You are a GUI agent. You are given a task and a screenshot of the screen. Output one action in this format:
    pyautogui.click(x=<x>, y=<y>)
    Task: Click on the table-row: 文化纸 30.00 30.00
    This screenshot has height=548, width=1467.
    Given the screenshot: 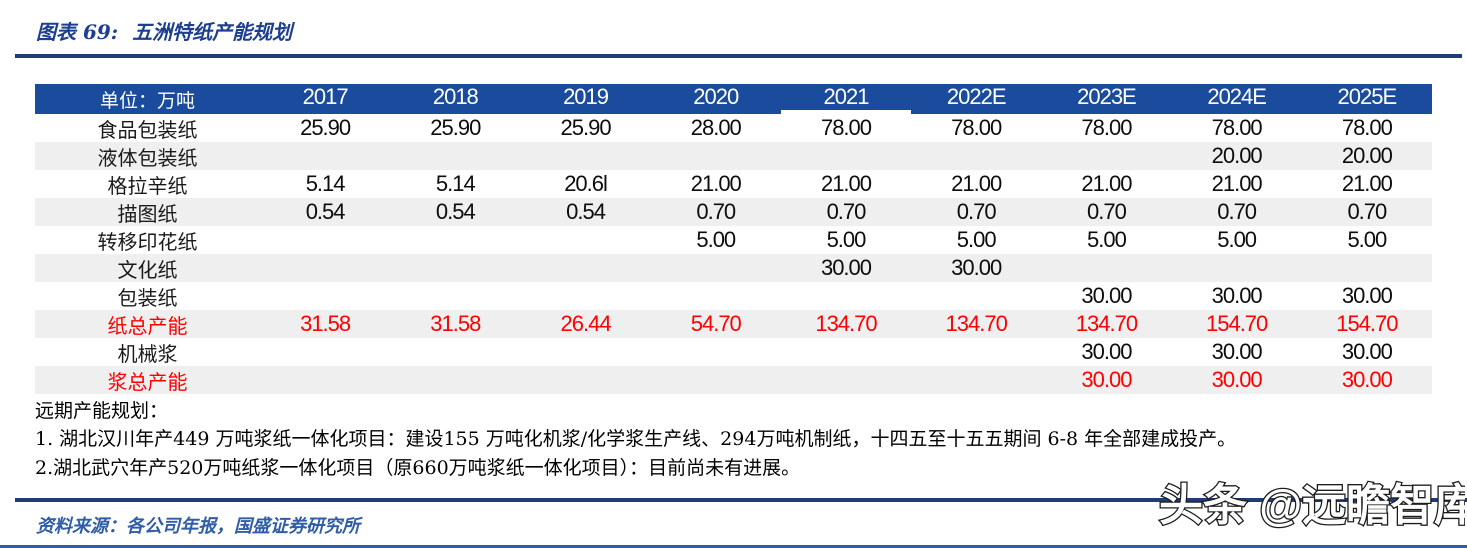 What is the action you would take?
    pyautogui.click(x=733, y=268)
    